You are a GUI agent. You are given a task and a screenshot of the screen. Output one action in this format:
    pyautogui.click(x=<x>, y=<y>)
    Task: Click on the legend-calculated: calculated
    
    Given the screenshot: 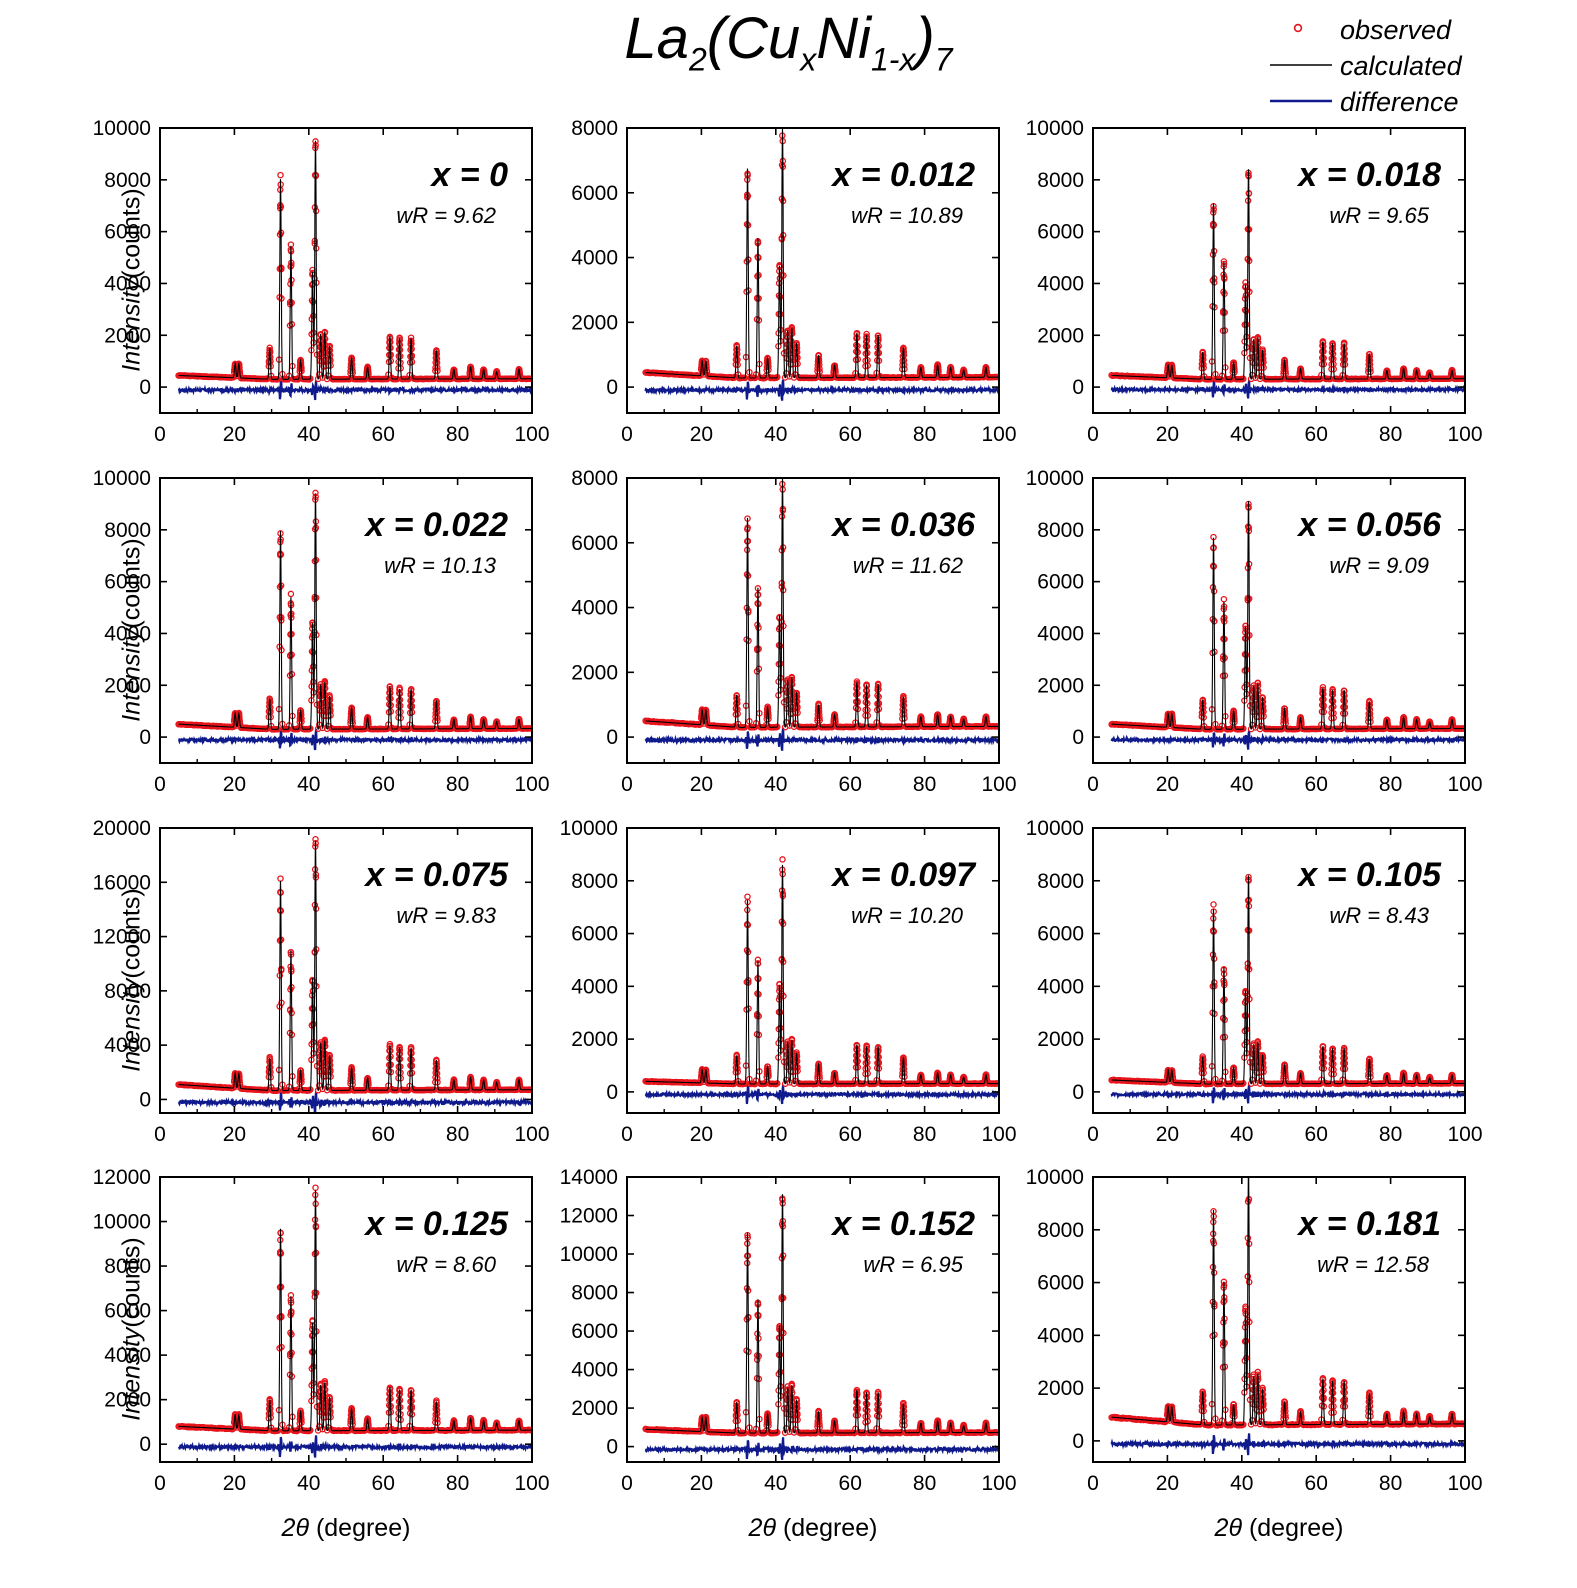 What is the action you would take?
    pyautogui.click(x=1420, y=66)
    